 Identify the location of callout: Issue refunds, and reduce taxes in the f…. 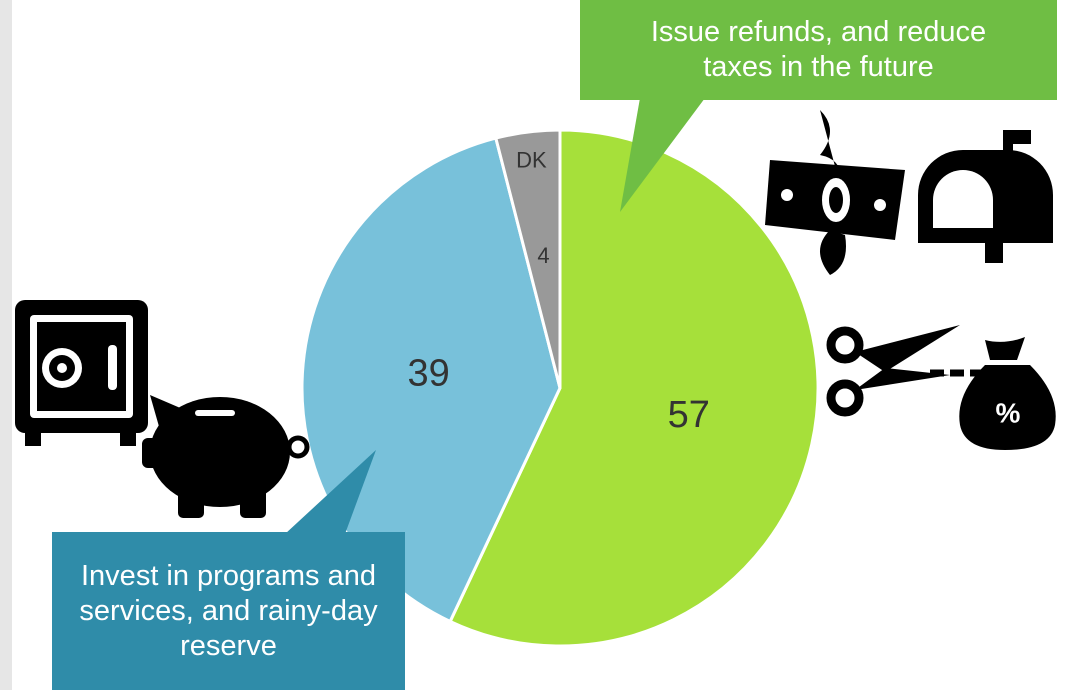
(818, 50).